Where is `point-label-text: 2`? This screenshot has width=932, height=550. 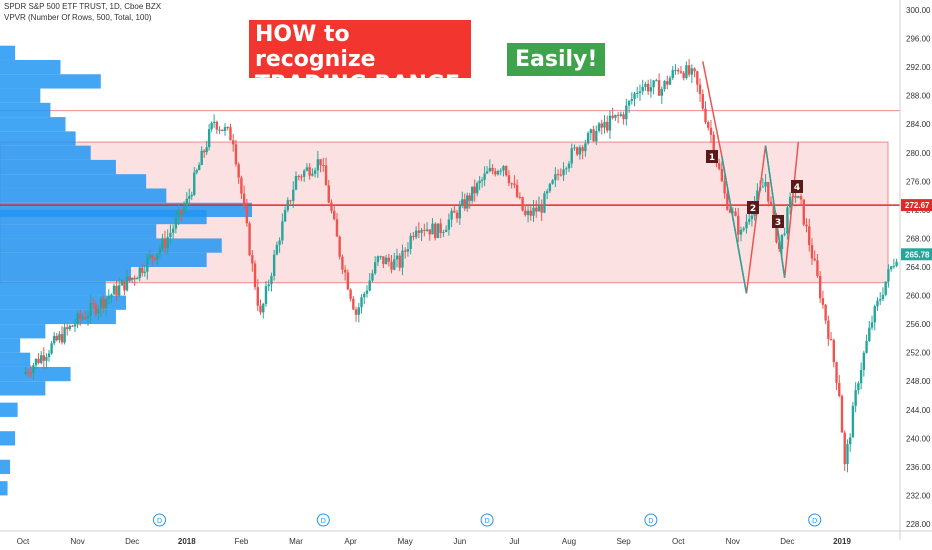
point-label-text: 2 is located at coordinates (753, 209).